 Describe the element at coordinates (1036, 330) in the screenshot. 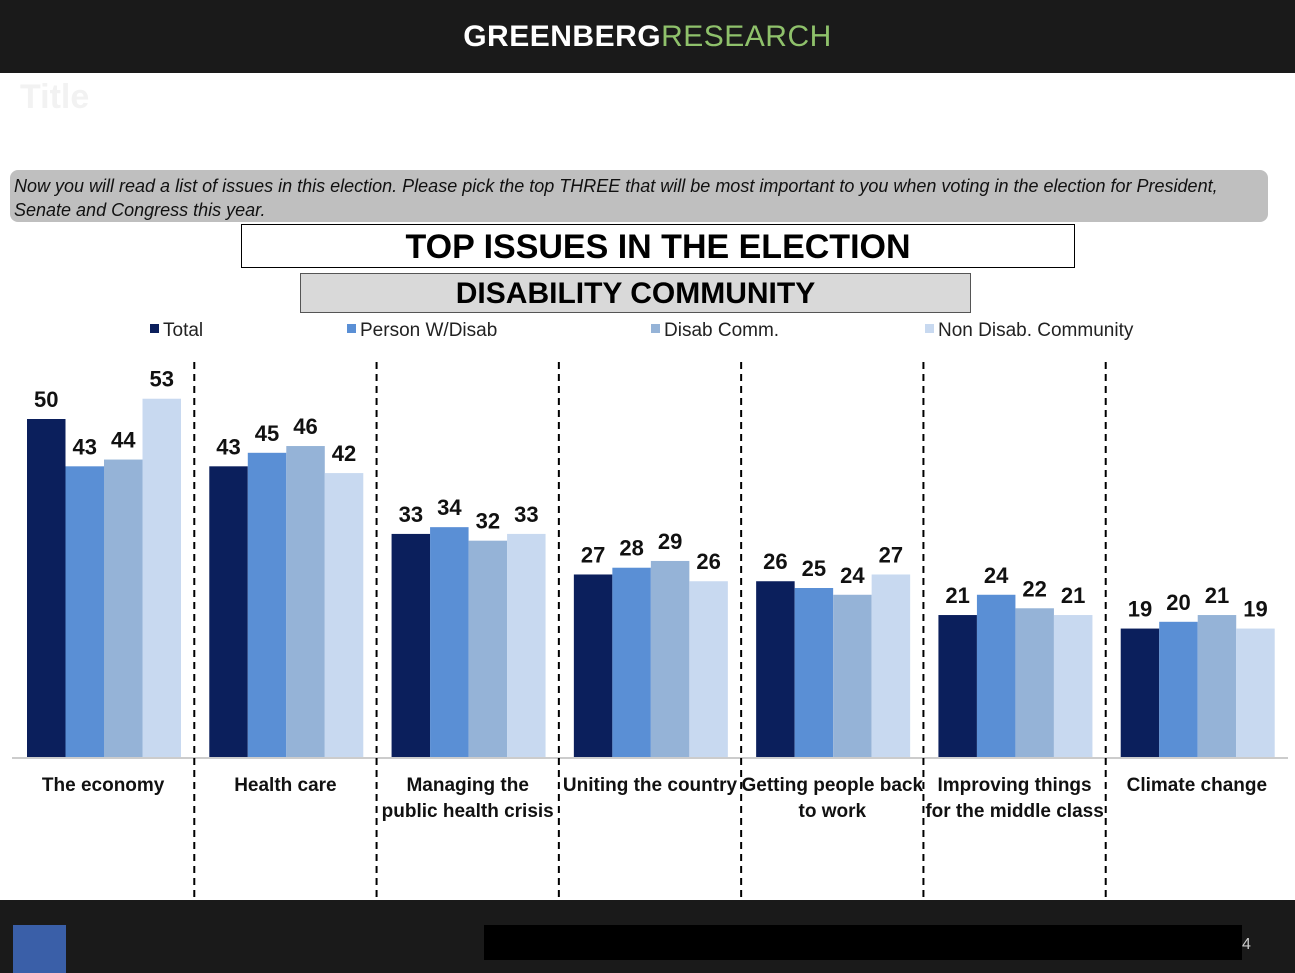

I see `legend-label: Non Disab. Community` at that location.